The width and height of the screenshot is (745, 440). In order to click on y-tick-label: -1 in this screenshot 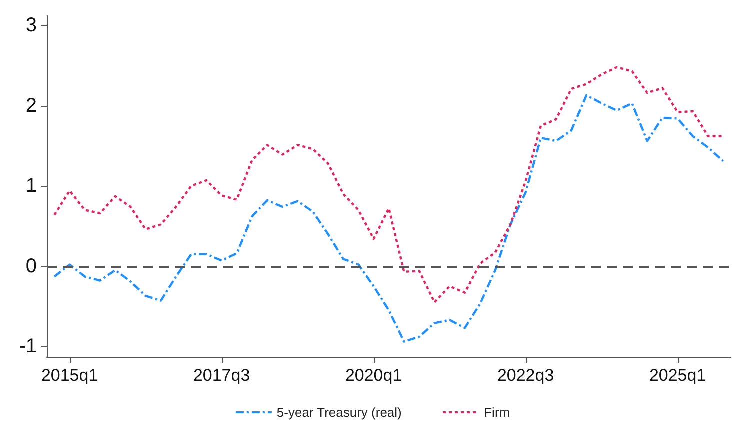, I will do `click(28, 347)`.